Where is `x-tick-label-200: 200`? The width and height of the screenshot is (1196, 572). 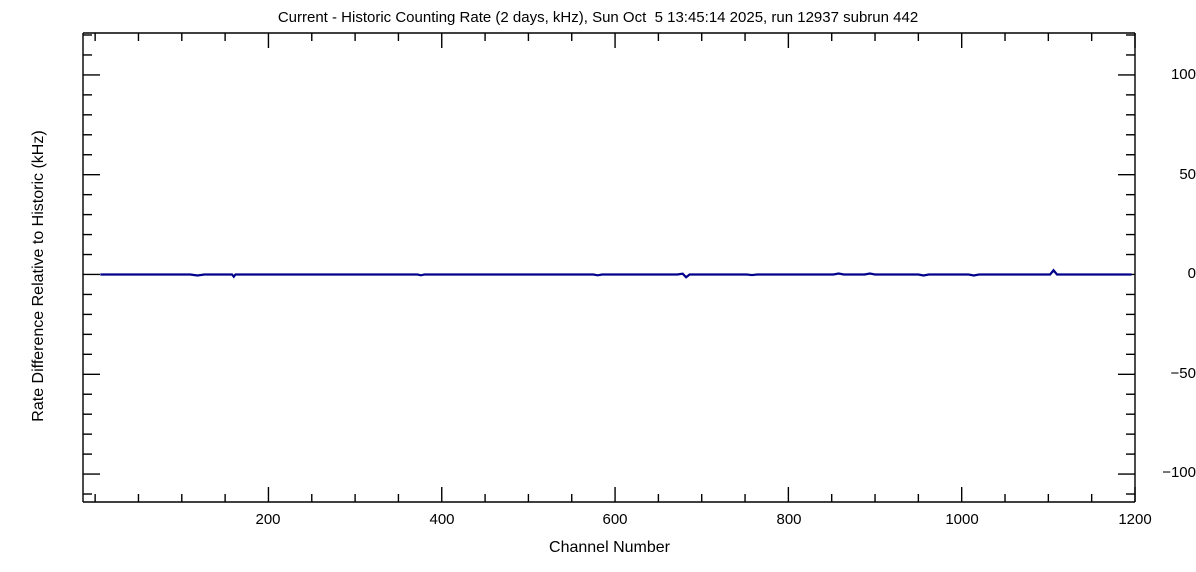
x-tick-label-200: 200 is located at coordinates (268, 519).